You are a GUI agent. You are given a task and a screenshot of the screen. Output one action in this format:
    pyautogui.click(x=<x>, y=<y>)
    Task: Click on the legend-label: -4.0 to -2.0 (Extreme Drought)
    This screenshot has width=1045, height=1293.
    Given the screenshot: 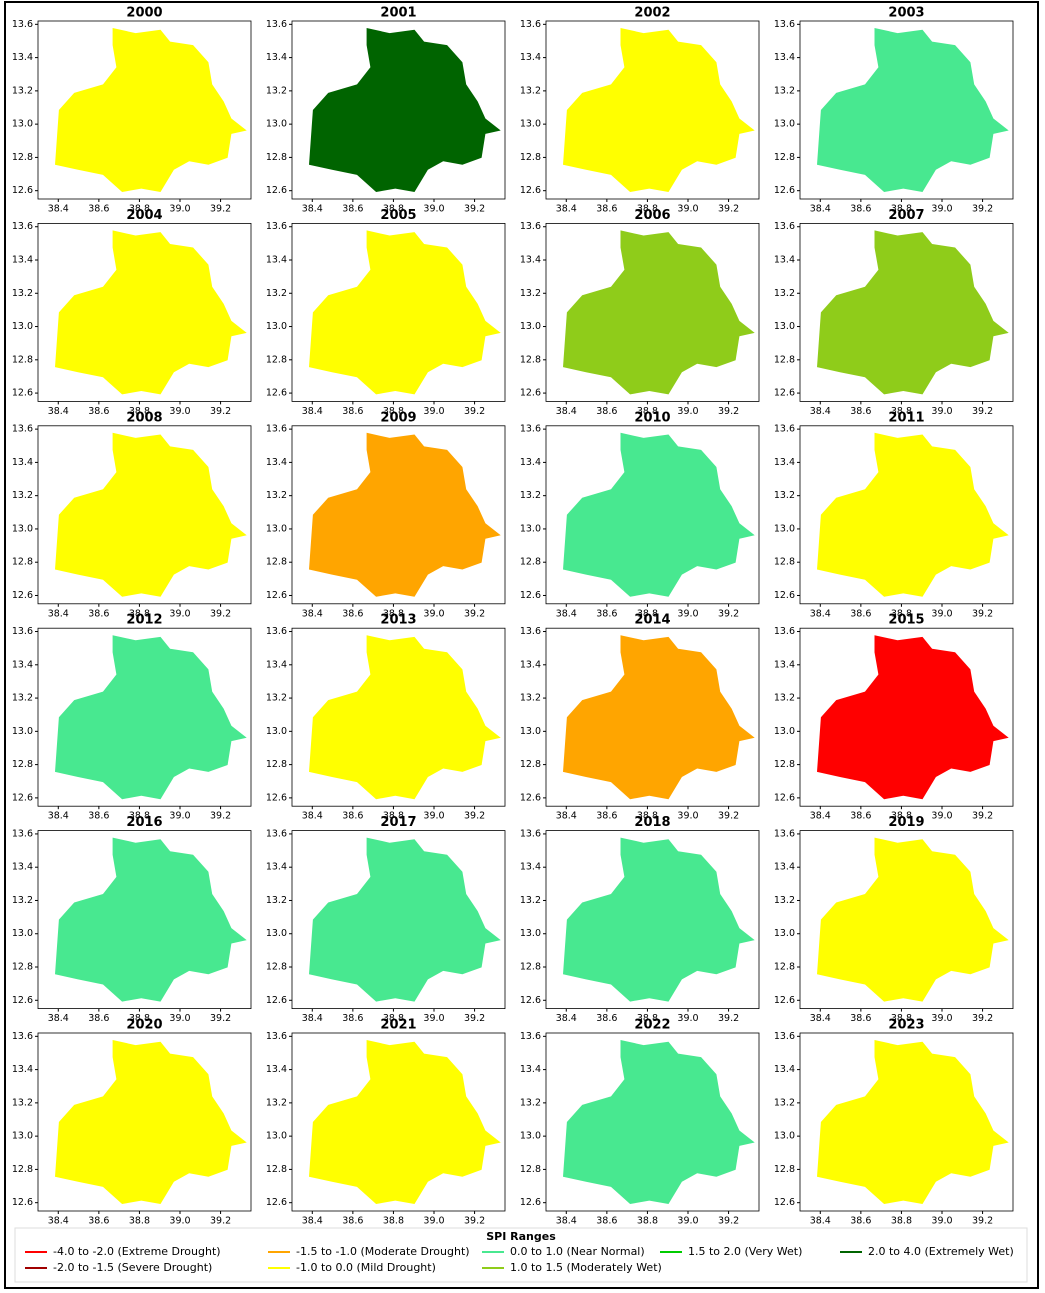 What is the action you would take?
    pyautogui.click(x=137, y=1251)
    